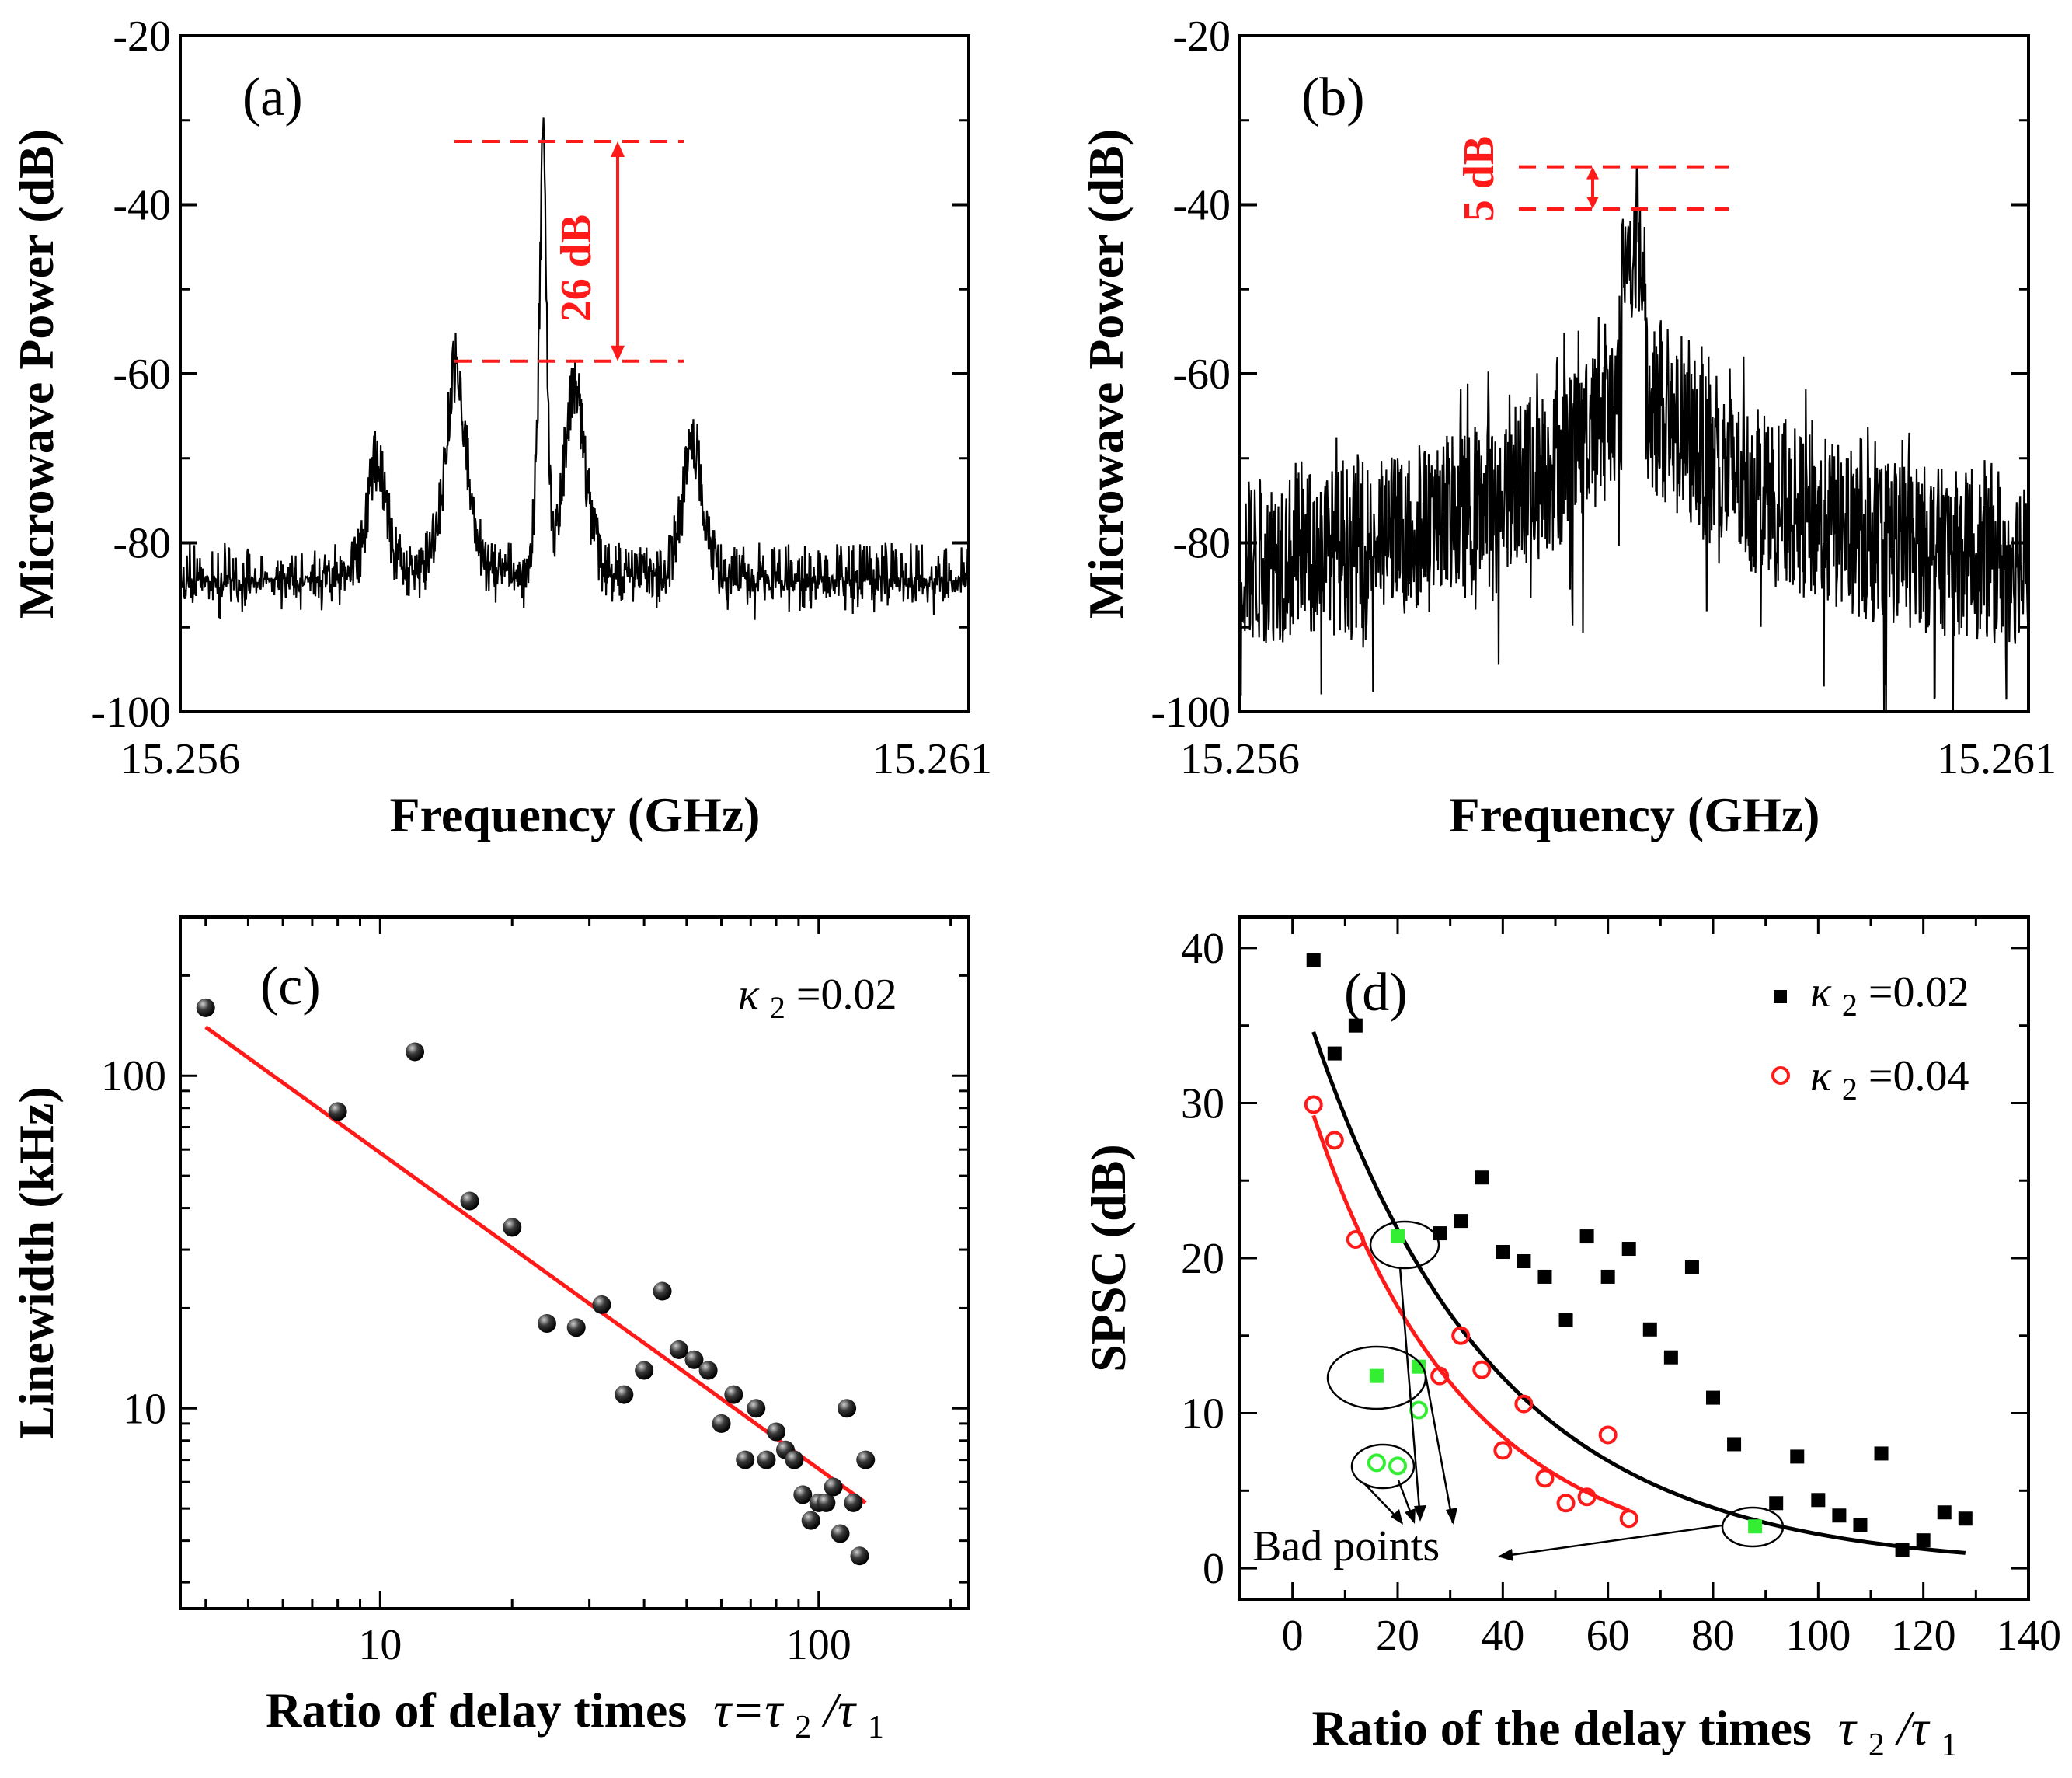 This screenshot has height=1778, width=2072. I want to click on panel-c-xlabel-slash: /τ, so click(839, 1710).